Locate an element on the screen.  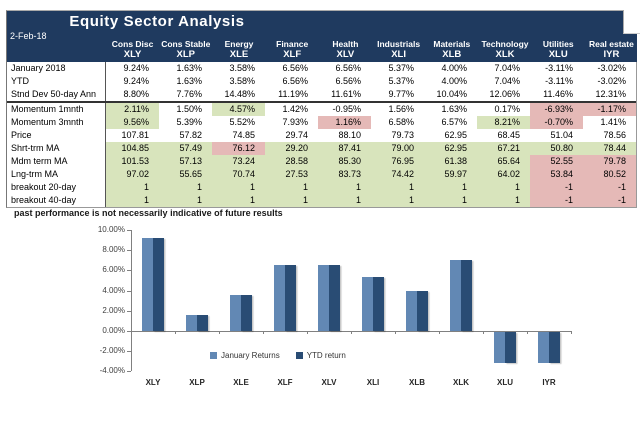
cell-XLI: 1 is located at coordinates (397, 187).